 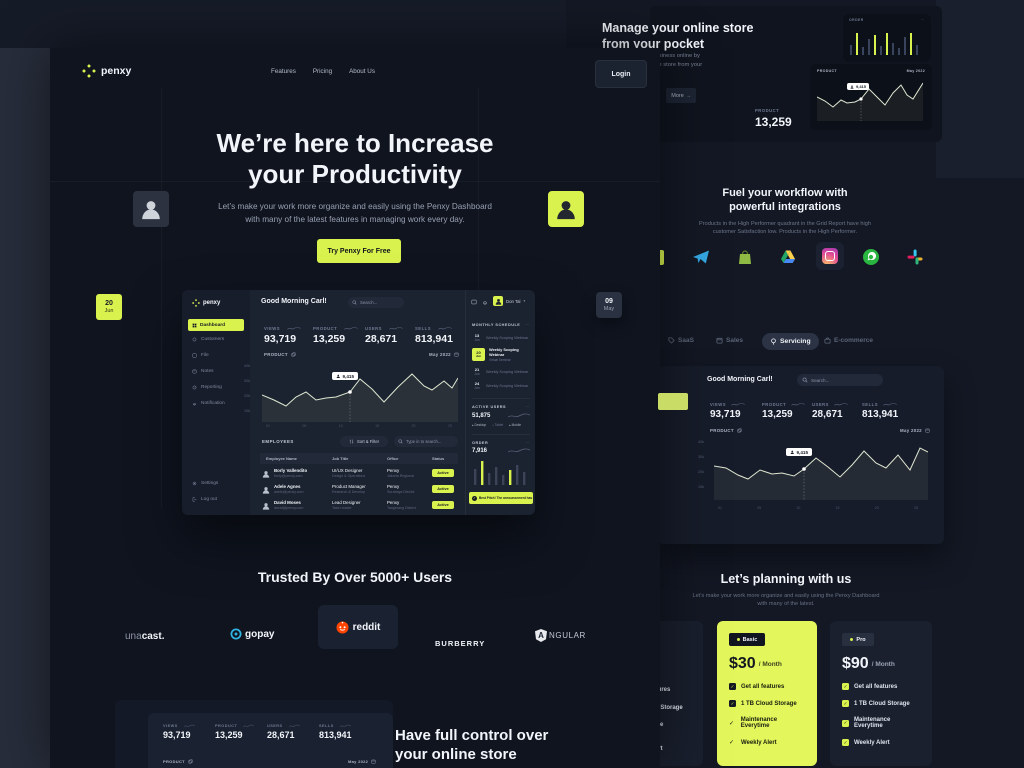 I want to click on bell-icon, so click(x=485, y=302).